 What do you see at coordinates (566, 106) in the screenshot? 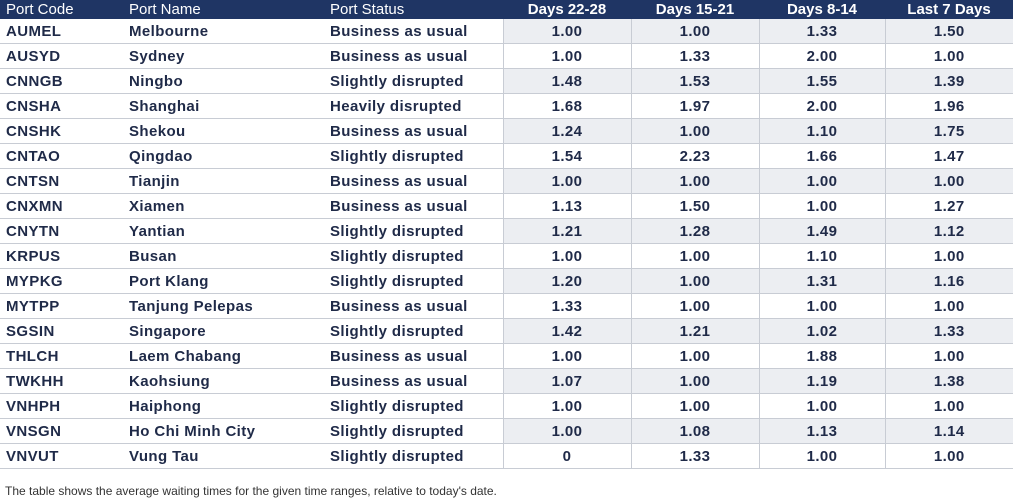
I see `days-22-28-cell: 1.68` at bounding box center [566, 106].